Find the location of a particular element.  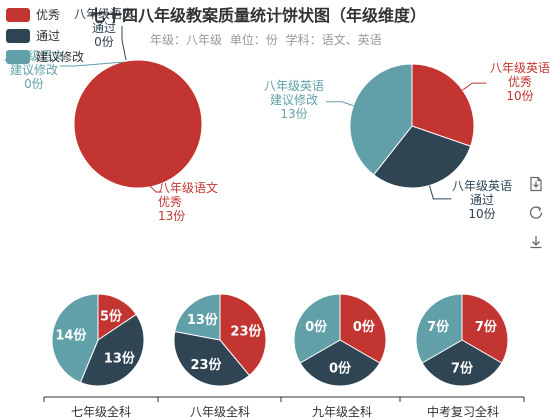

restore-icon is located at coordinates (536, 213).